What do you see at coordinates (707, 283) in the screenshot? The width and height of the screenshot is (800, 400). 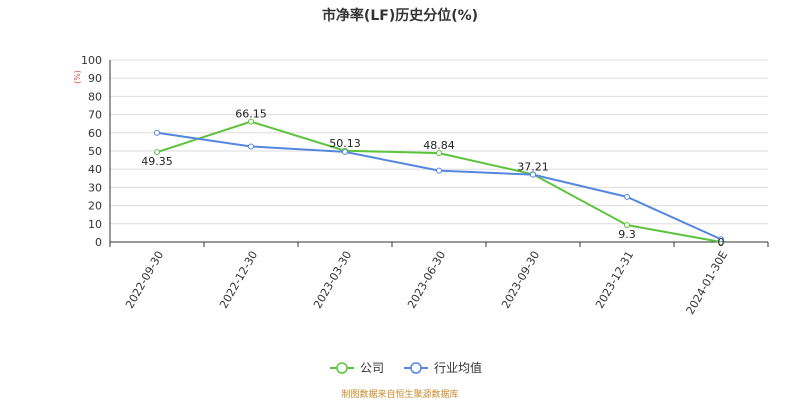 I see `x-tick-label: 2024-01-30E` at bounding box center [707, 283].